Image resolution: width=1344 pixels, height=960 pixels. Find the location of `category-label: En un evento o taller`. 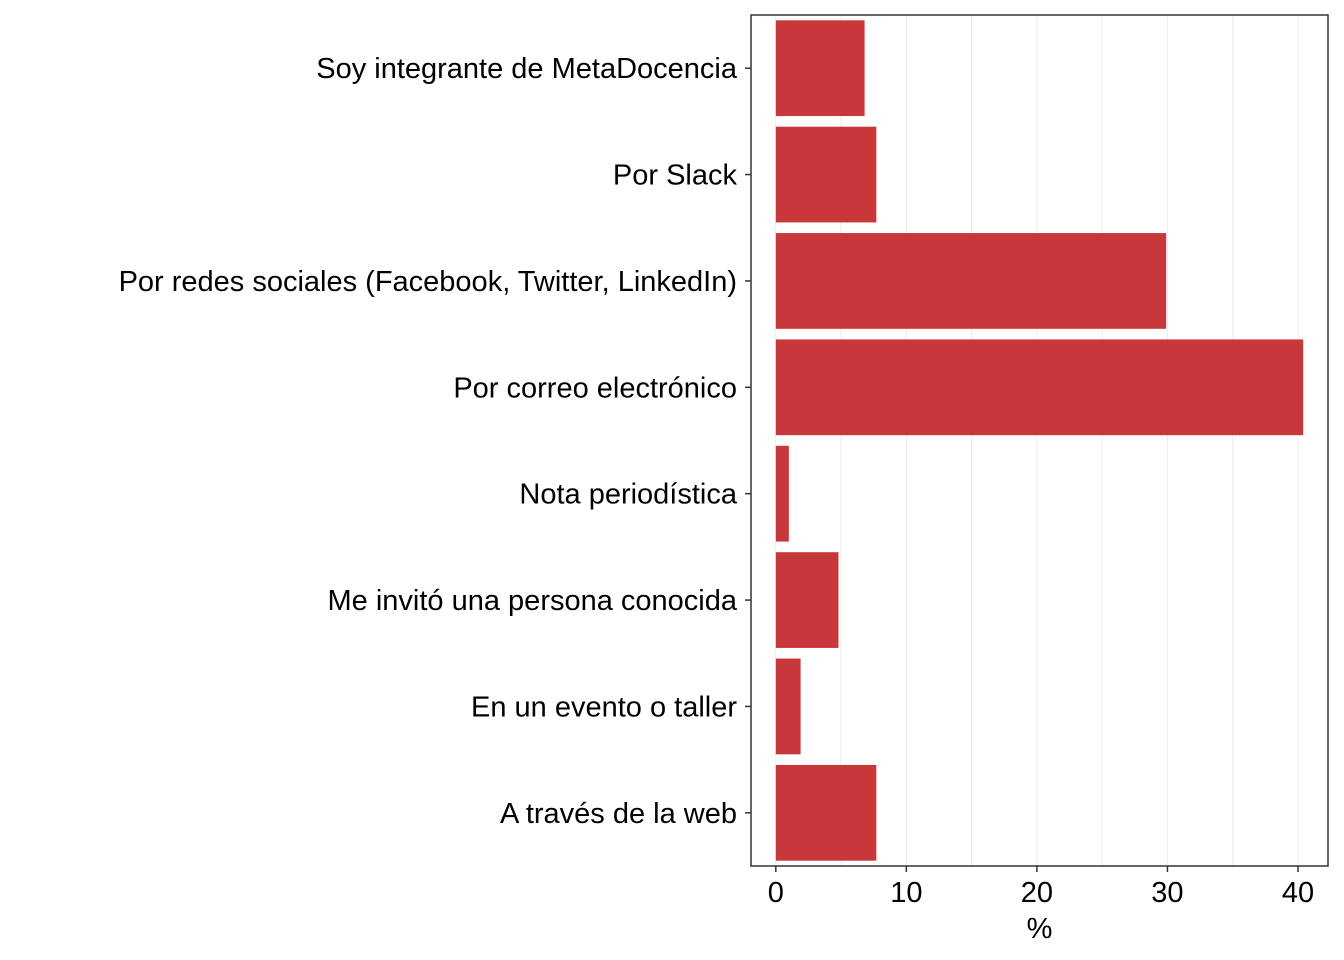

category-label: En un evento o taller is located at coordinates (604, 707).